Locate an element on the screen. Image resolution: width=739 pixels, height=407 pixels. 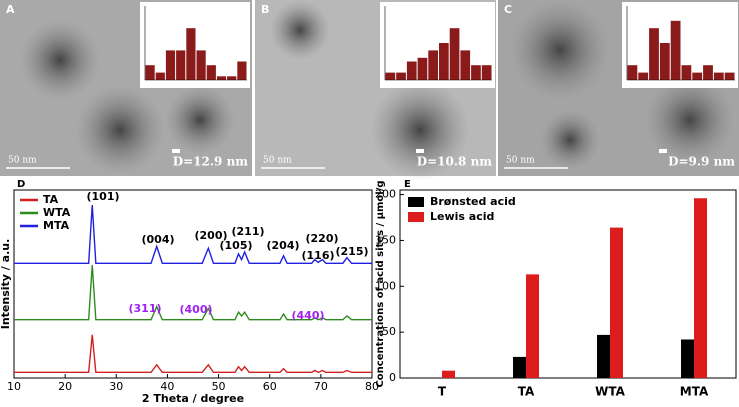
y-axis-title: Intensity / a.u. is located at coordinates (6, 284).